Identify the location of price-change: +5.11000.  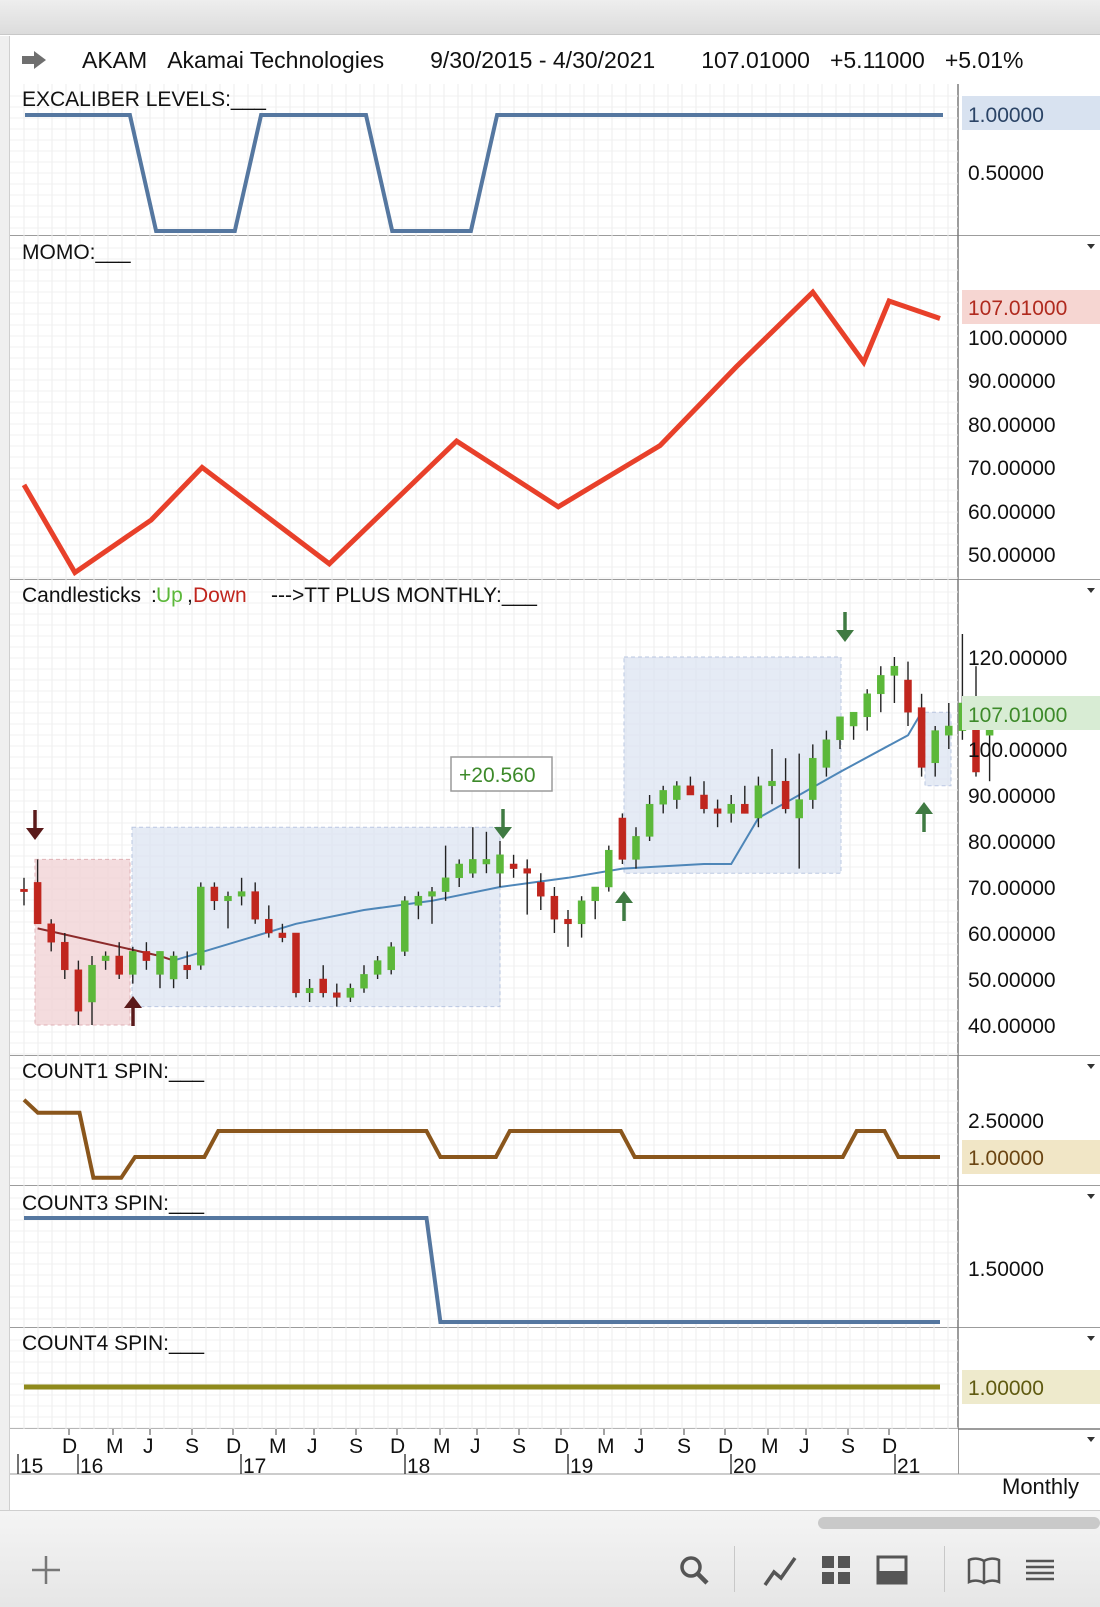
(877, 59).